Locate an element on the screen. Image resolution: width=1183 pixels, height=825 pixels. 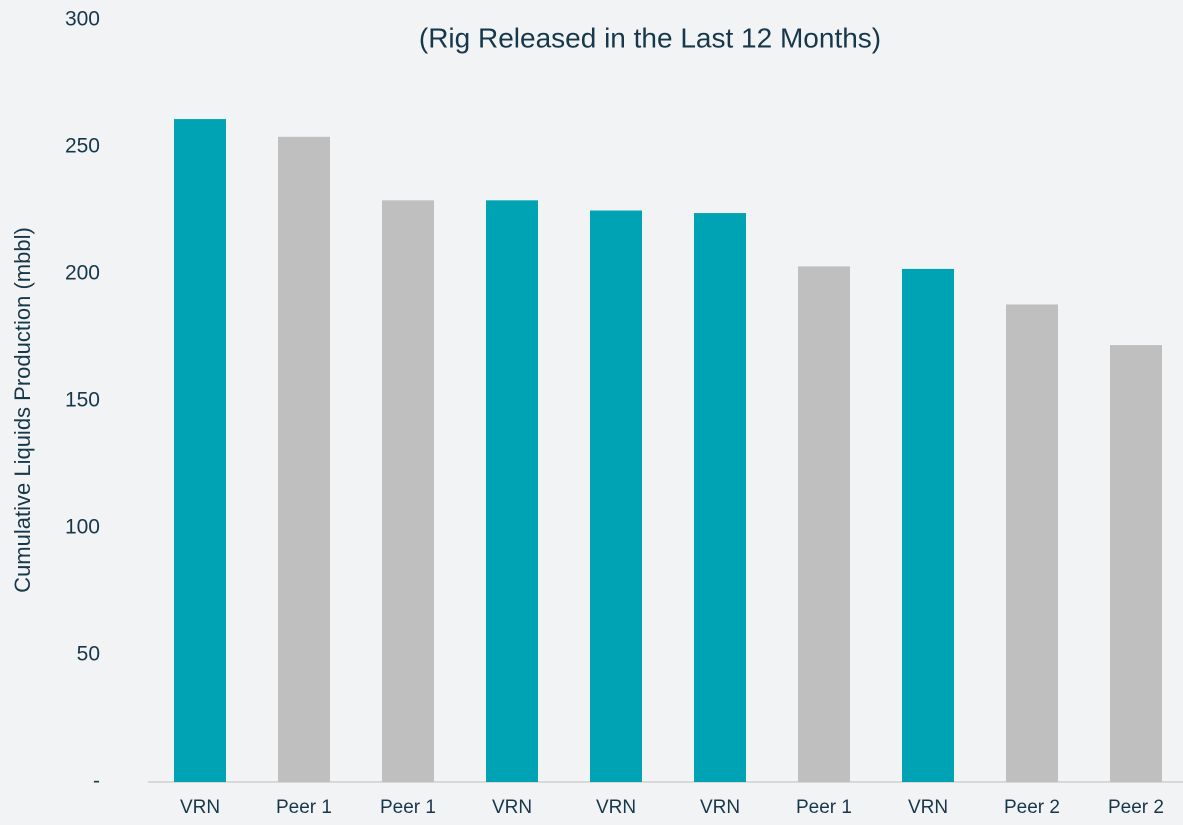
y-axis-label: Cumulative Liquids Production (mbbl) is located at coordinates (22, 410).